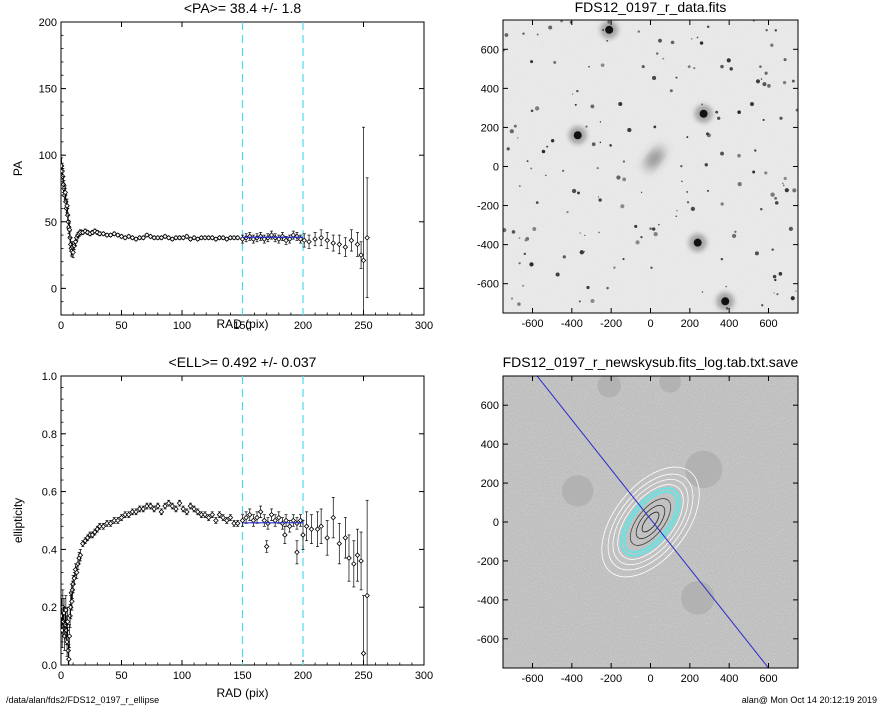 The width and height of the screenshot is (885, 708). I want to click on img1-ytick-label: 0, so click(496, 168).